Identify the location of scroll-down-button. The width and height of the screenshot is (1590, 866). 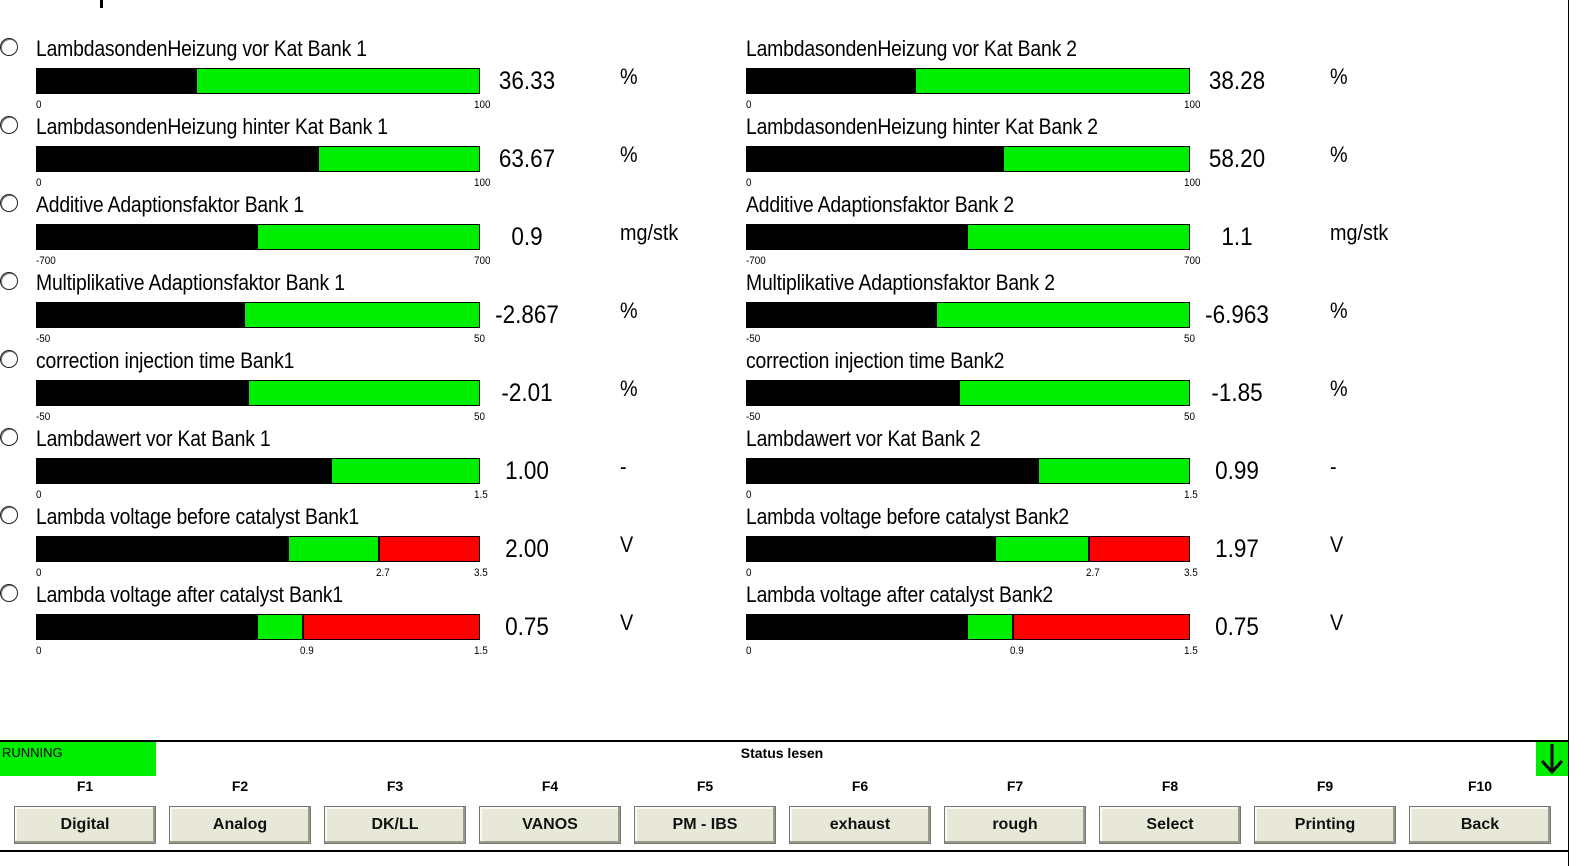
(1552, 759).